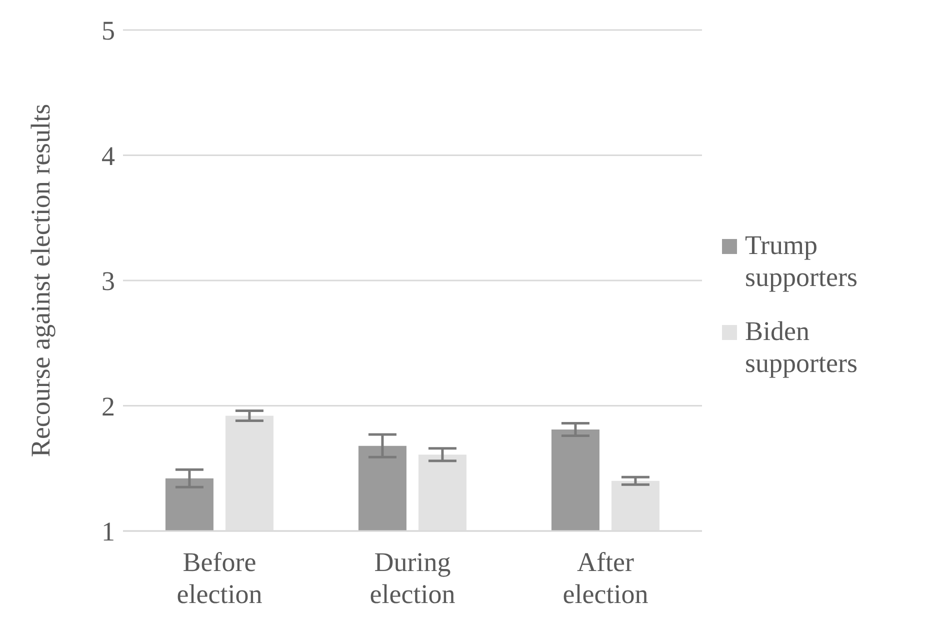  Describe the element at coordinates (605, 578) in the screenshot. I see `x-tick-label: After election` at that location.